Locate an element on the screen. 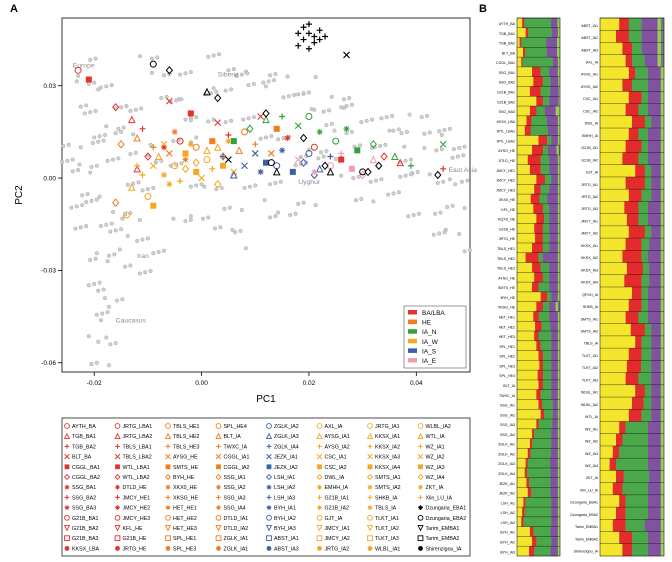  legend-label: TBLS_HE3 is located at coordinates (186, 447).